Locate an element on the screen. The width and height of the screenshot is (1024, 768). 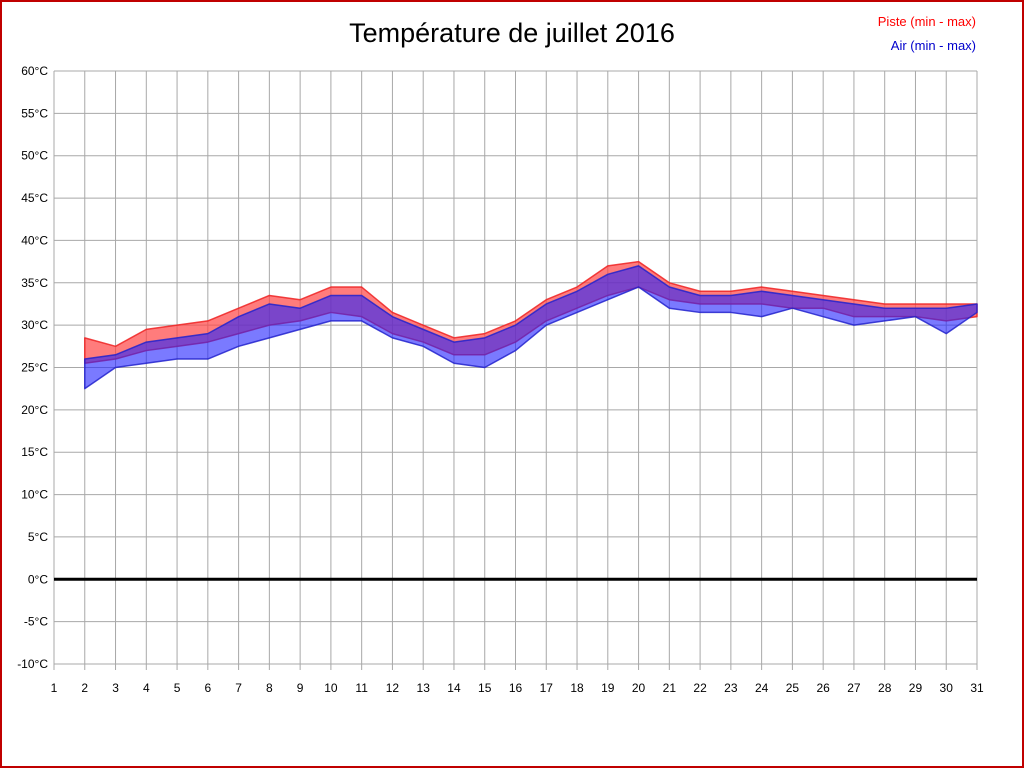
x-tick-label: 7 is located at coordinates (238, 688).